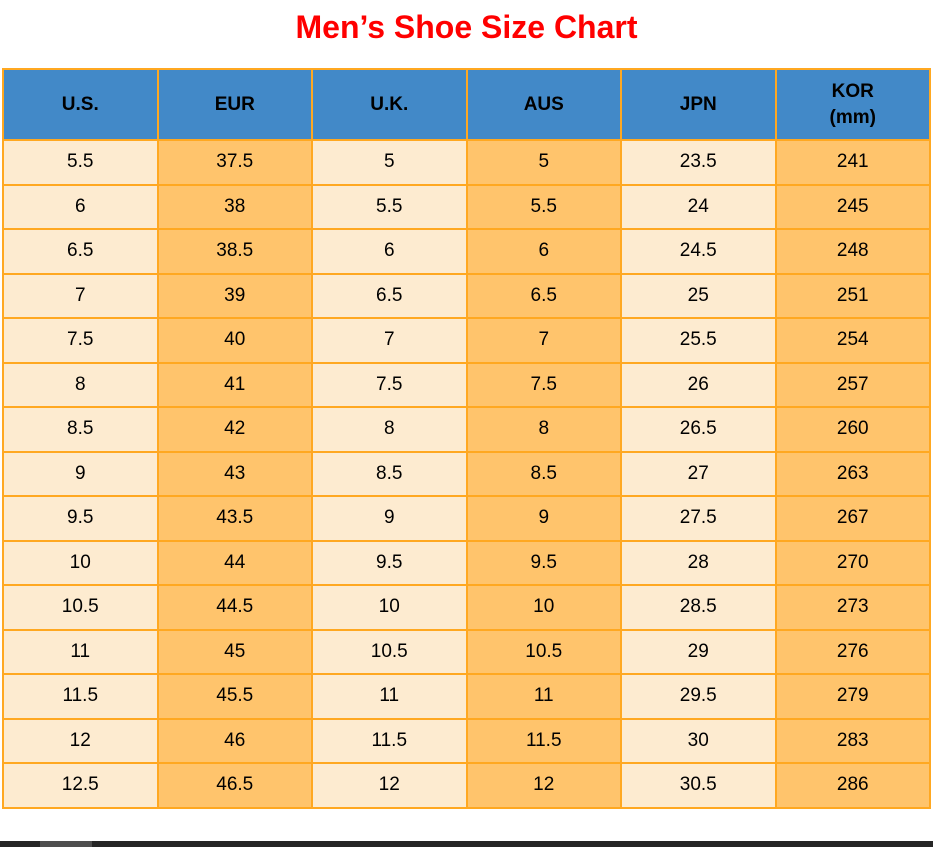 This screenshot has height=847, width=933. Describe the element at coordinates (852, 340) in the screenshot. I see `size-cell: 254` at that location.